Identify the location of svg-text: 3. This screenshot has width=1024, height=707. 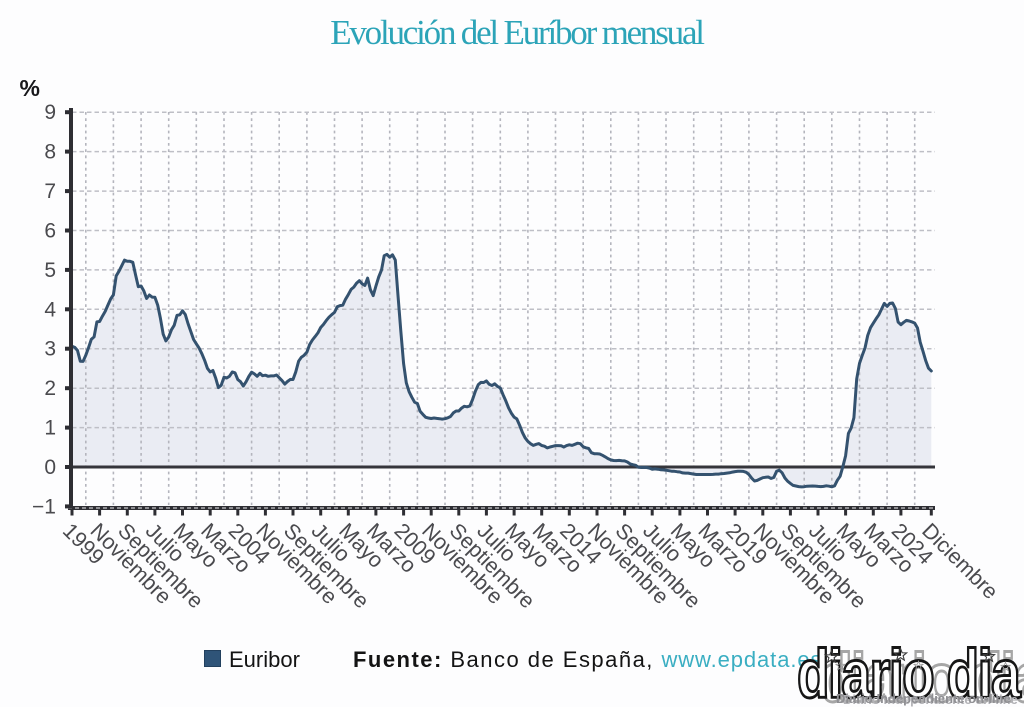
(50, 349).